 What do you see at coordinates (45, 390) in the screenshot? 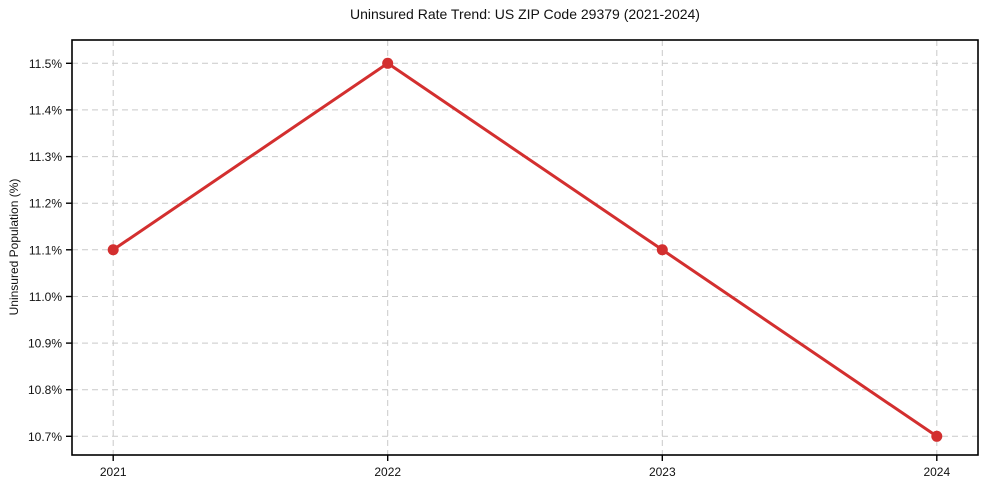
I see `y-tick-label: 10.8%` at bounding box center [45, 390].